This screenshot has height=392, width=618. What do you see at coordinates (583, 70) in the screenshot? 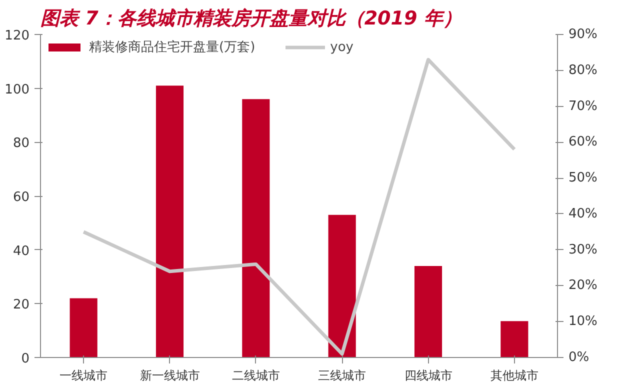
I see `y2-tick-label: 80%` at bounding box center [583, 70].